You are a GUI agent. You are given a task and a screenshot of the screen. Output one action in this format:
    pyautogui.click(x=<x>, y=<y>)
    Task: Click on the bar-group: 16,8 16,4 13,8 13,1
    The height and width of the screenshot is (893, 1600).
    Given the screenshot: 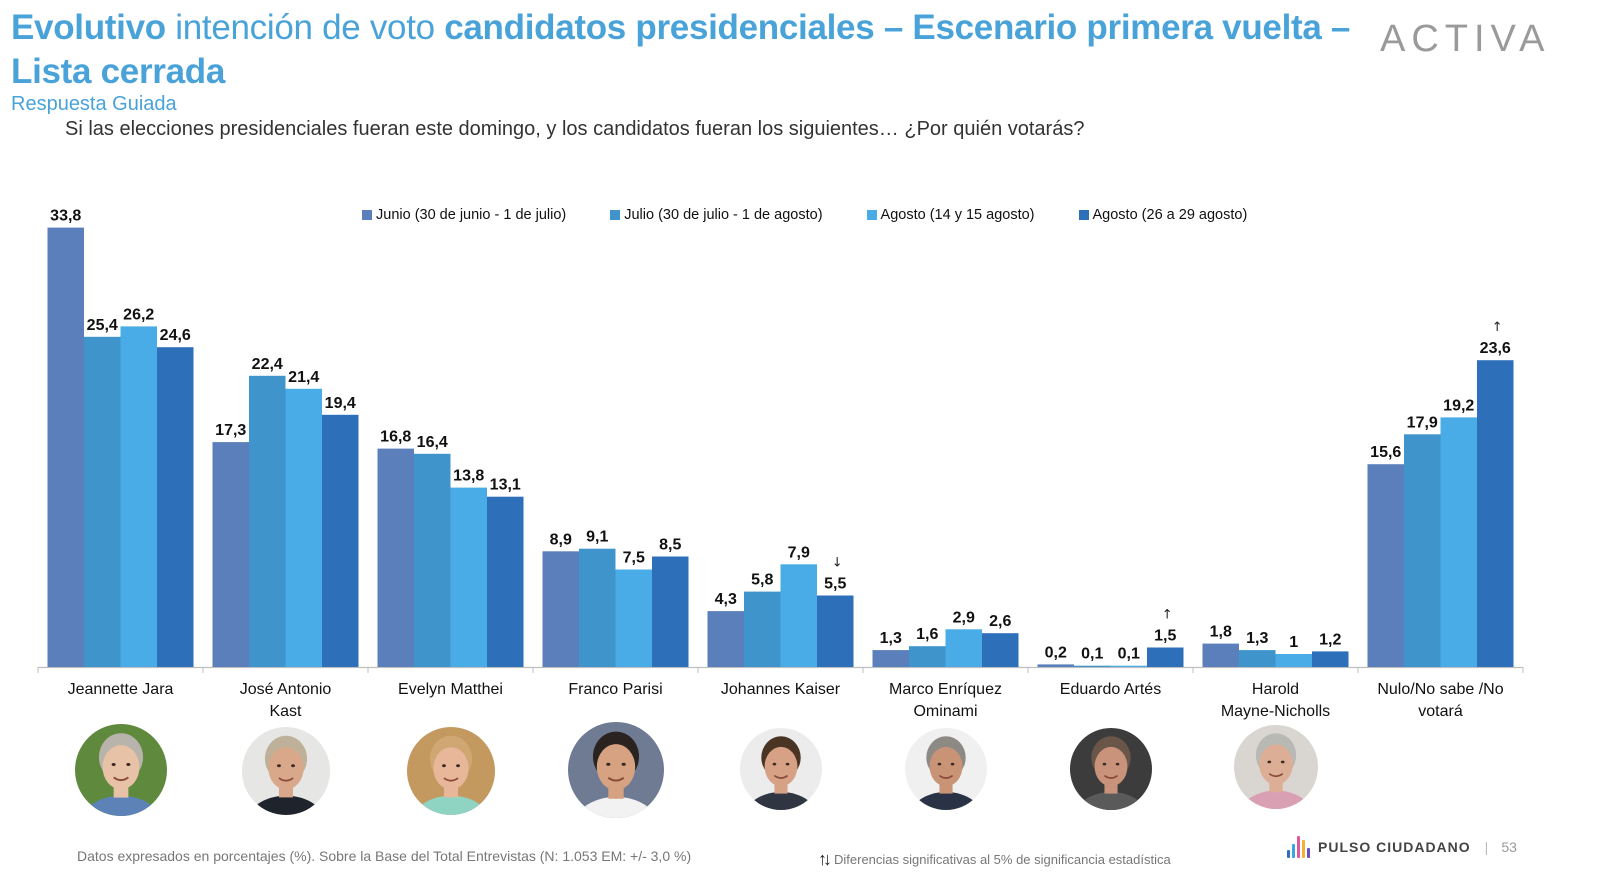 What is the action you would take?
    pyautogui.click(x=450, y=548)
    